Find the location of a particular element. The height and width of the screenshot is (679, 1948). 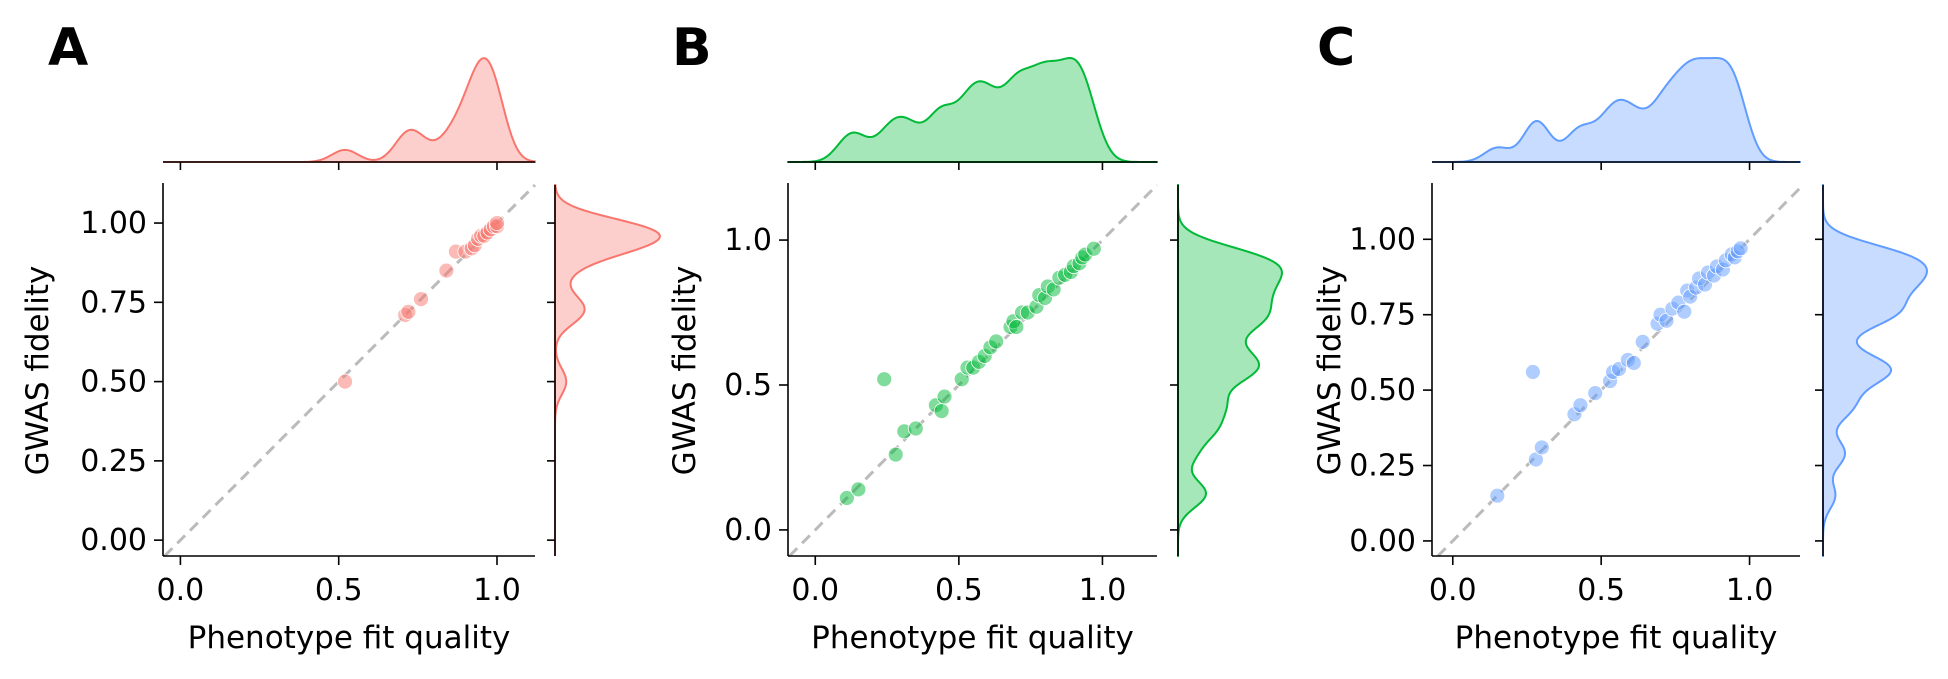

panel-label: A is located at coordinates (68, 48).